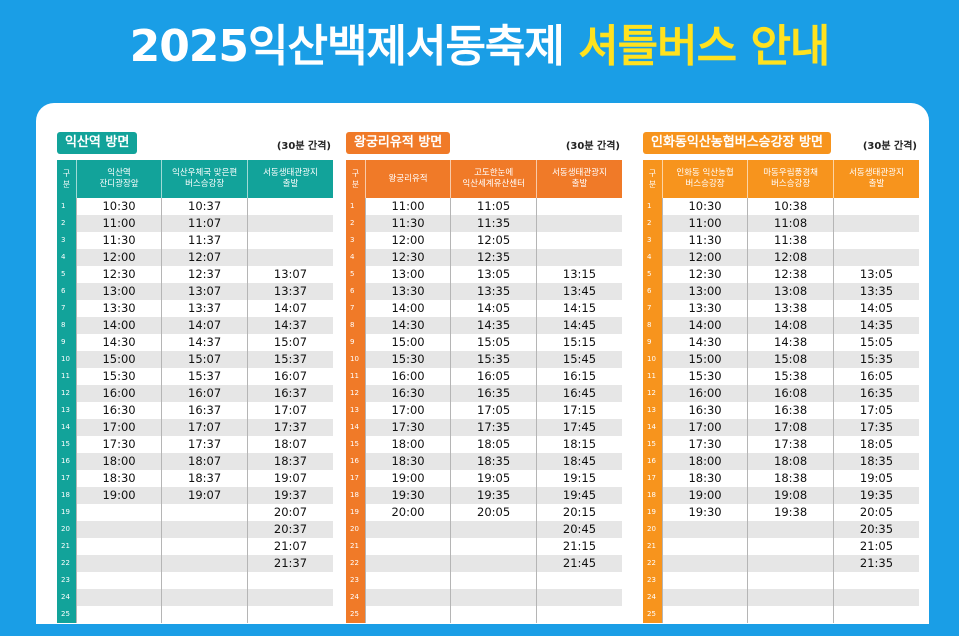 This screenshot has width=959, height=636. Describe the element at coordinates (407, 206) in the screenshot. I see `time-cell: 11:00` at that location.